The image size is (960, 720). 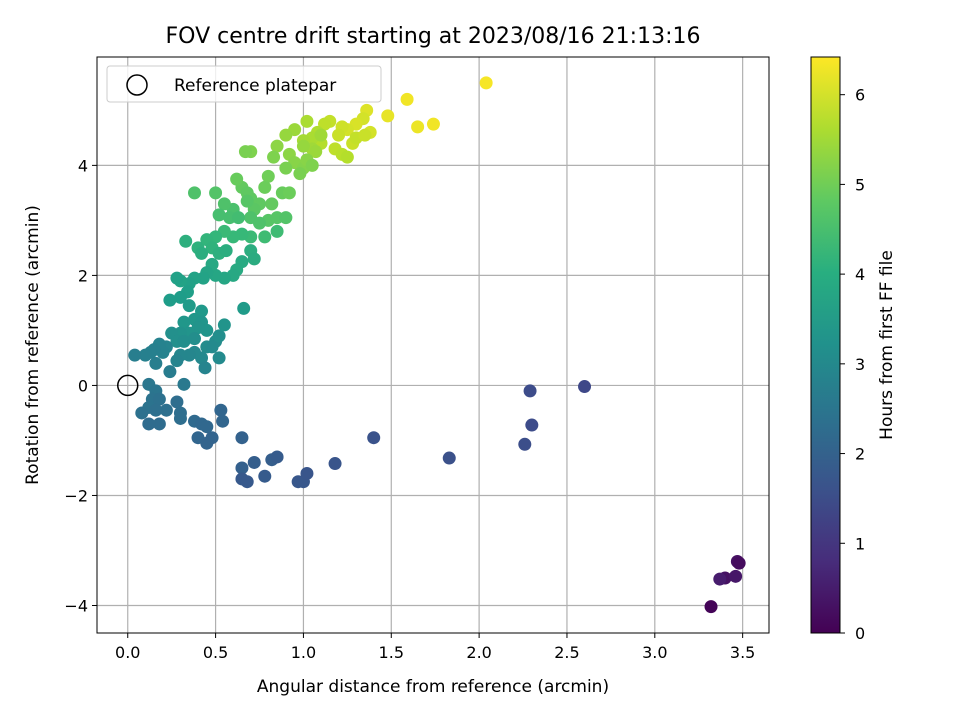 I want to click on x-axis-ticks: 0.0 0.5 1.0 1.5 2.0 2.5 3.0 3.5, so click(x=435, y=647).